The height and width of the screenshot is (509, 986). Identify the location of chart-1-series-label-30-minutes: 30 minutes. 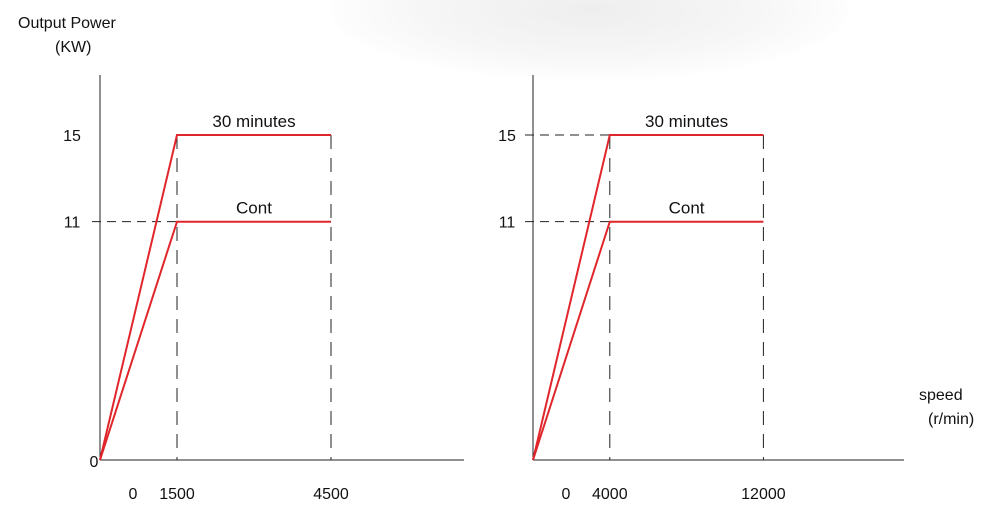
(253, 121).